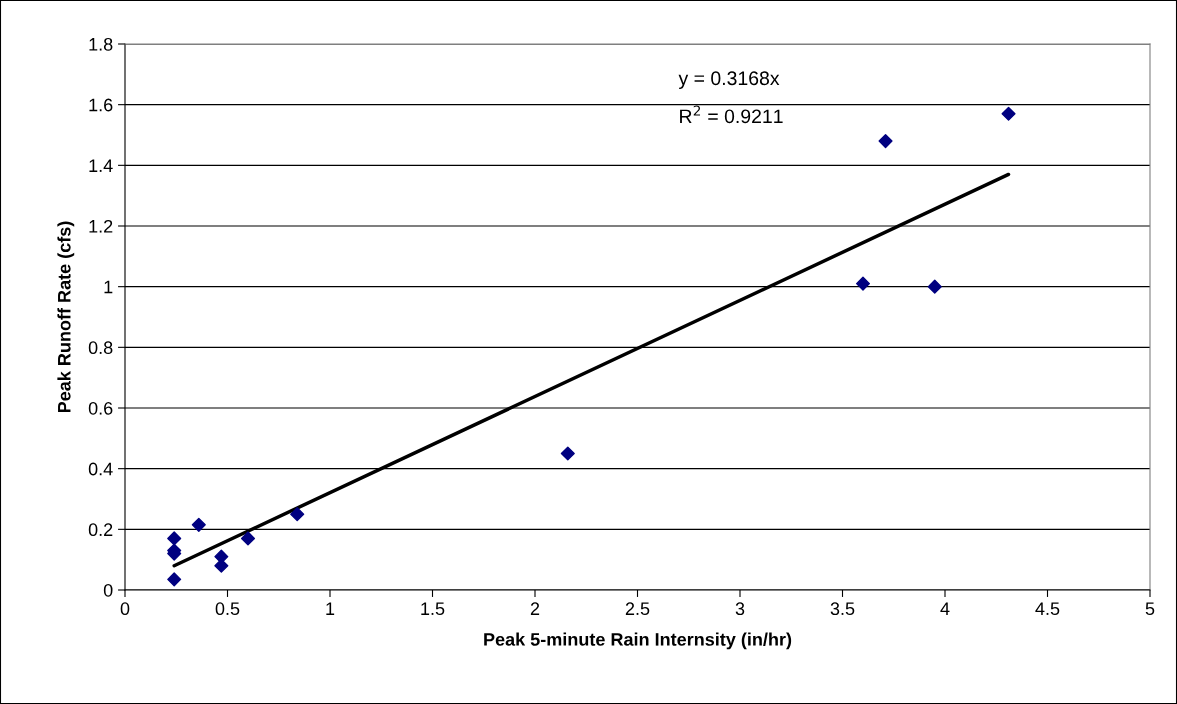  Describe the element at coordinates (100, 348) in the screenshot. I see `y-tick-label: 0.8` at that location.